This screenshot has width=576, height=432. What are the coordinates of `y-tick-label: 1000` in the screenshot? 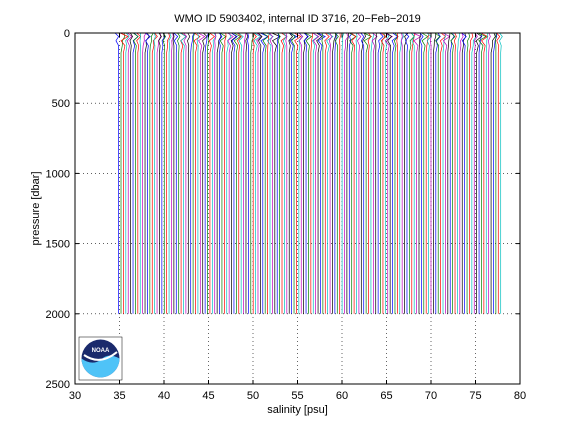 It's located at (58, 174).